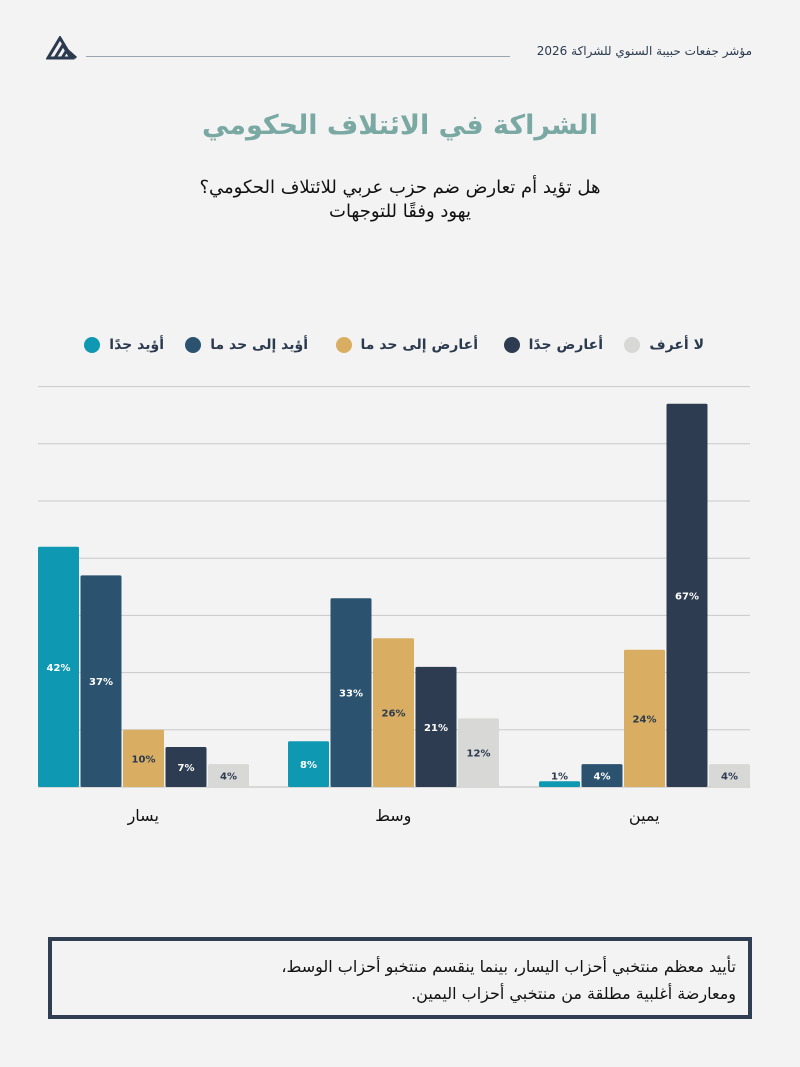 Image resolution: width=800 pixels, height=1067 pixels. What do you see at coordinates (565, 345) in the screenshot?
I see `legend-label: أعارض جدًا` at bounding box center [565, 345].